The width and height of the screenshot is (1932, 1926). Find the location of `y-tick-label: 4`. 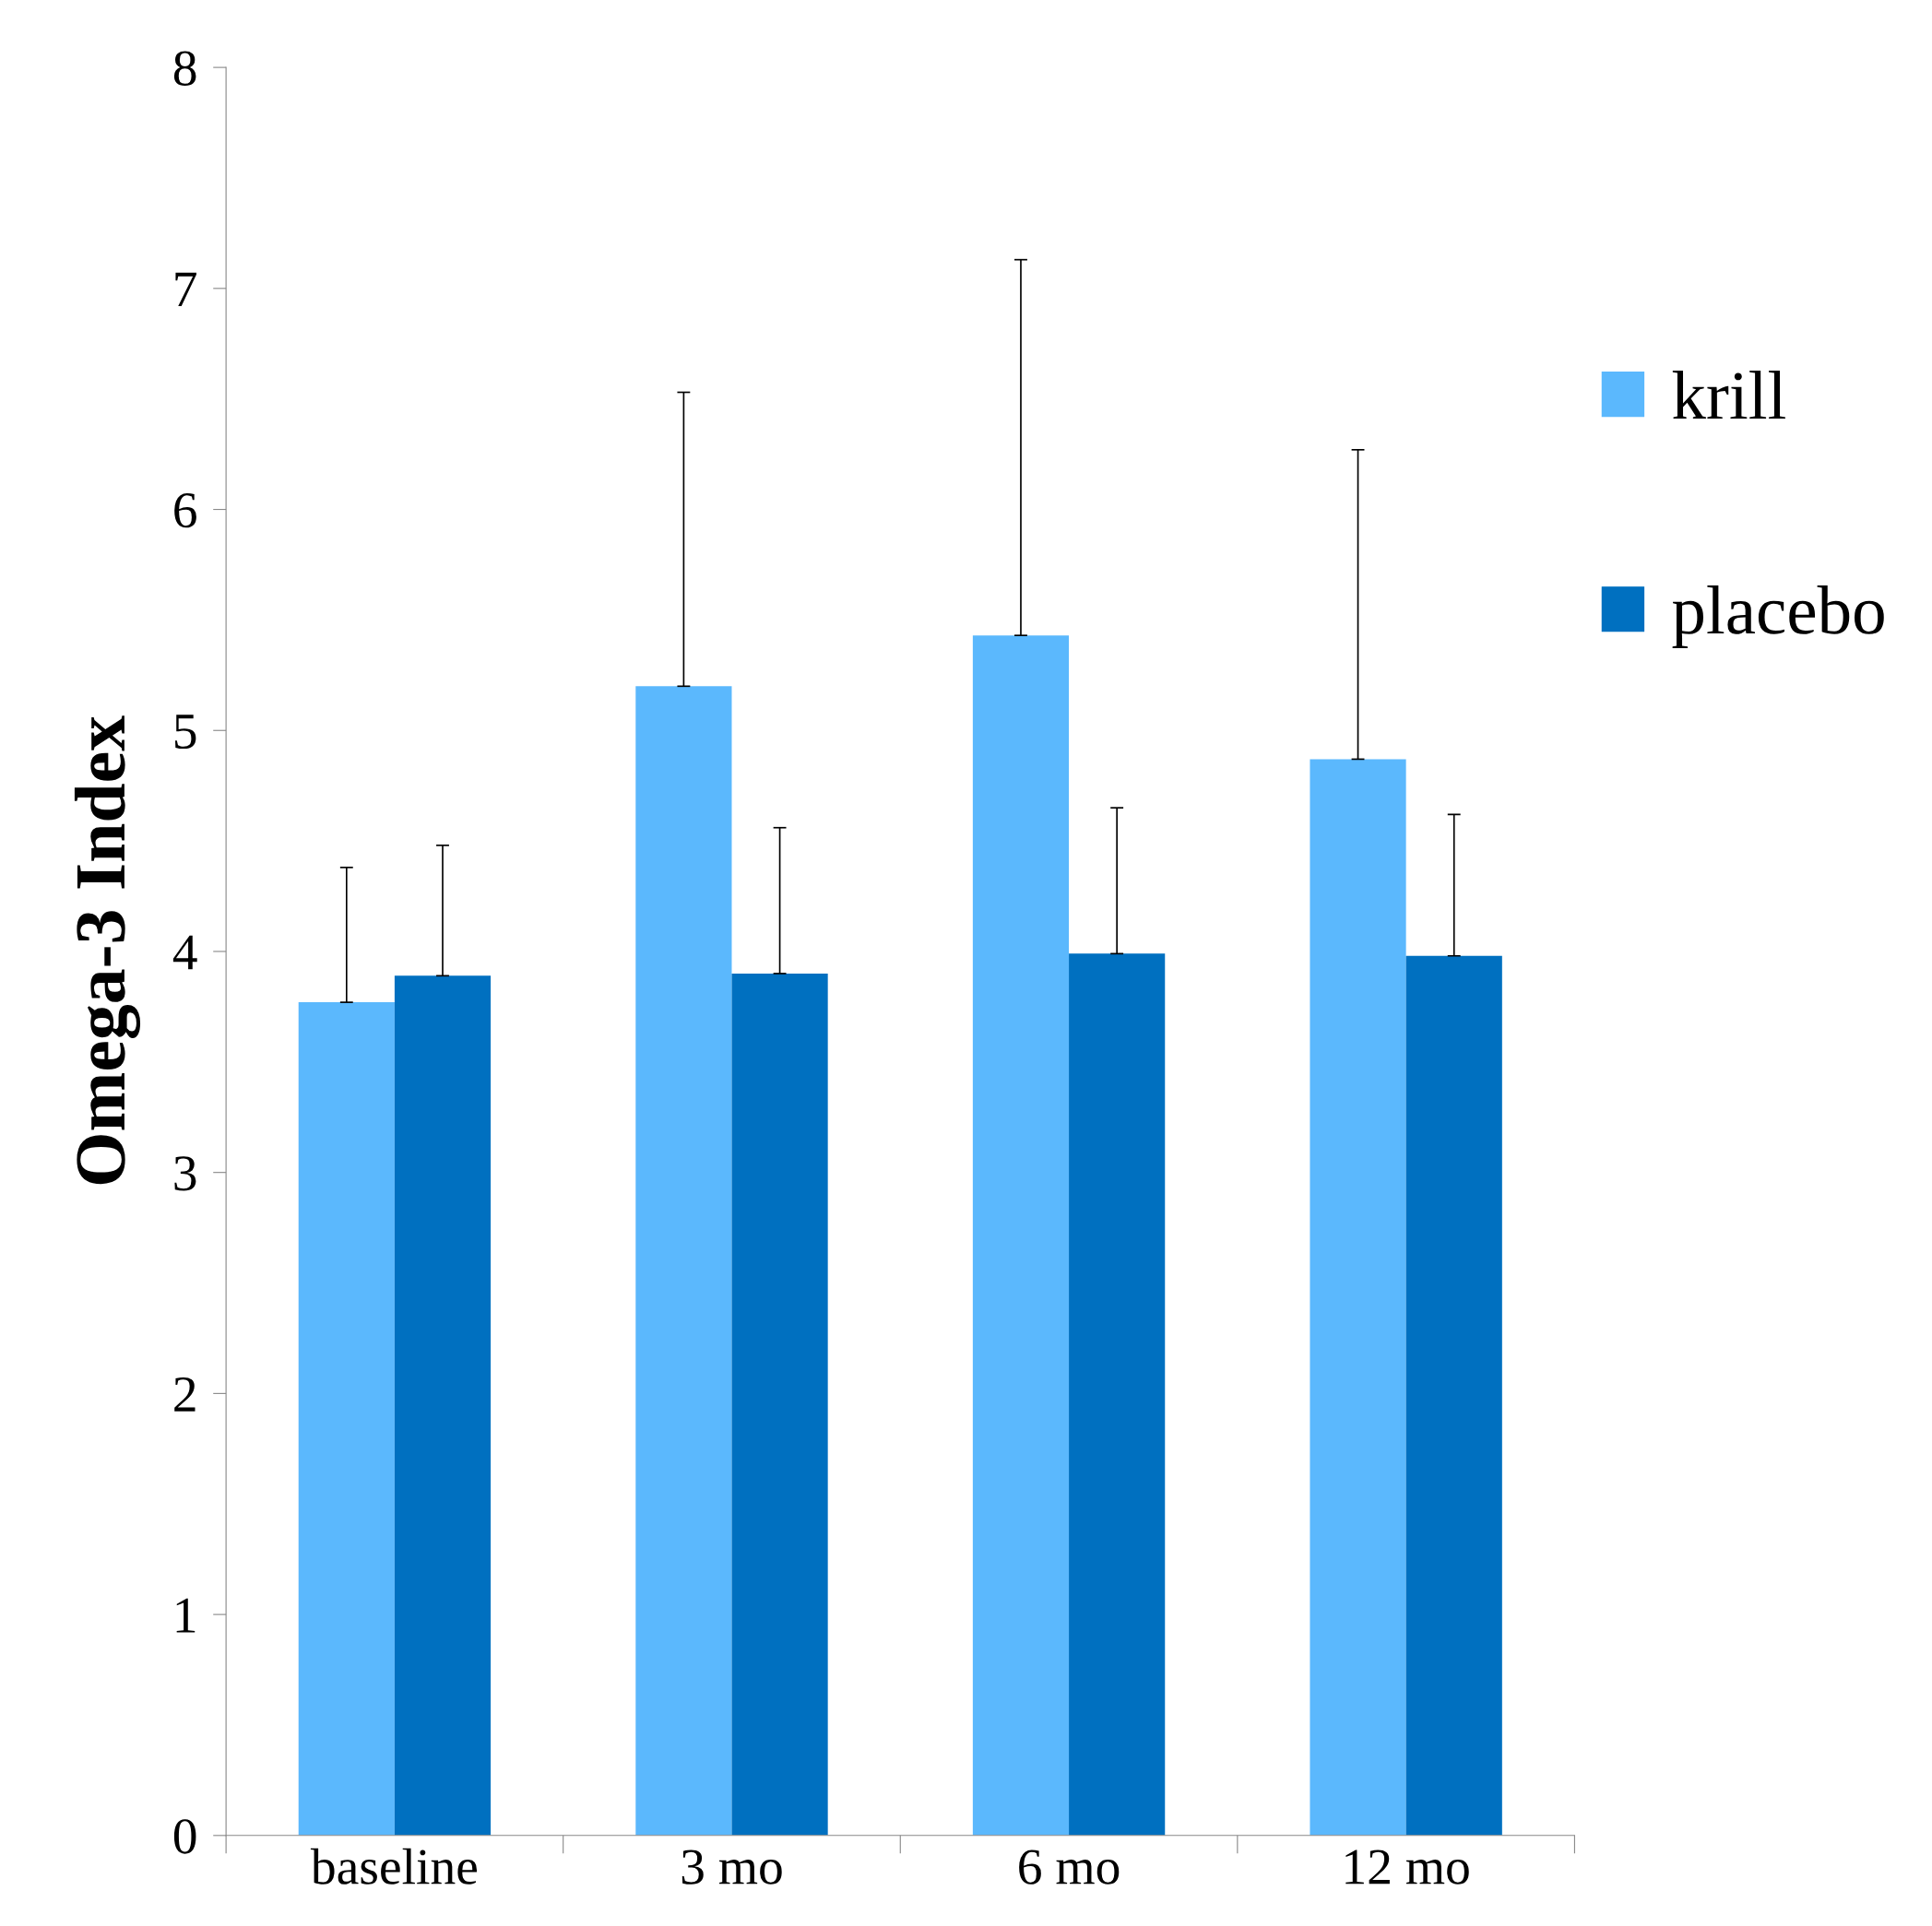

y-tick-label: 4 is located at coordinates (185, 952).